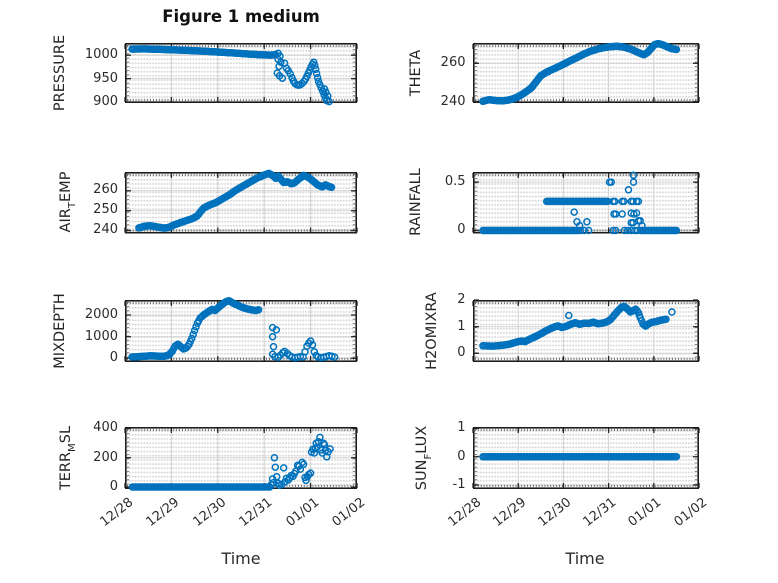  I want to click on y-axis-label-subscript: T, so click(72, 205).